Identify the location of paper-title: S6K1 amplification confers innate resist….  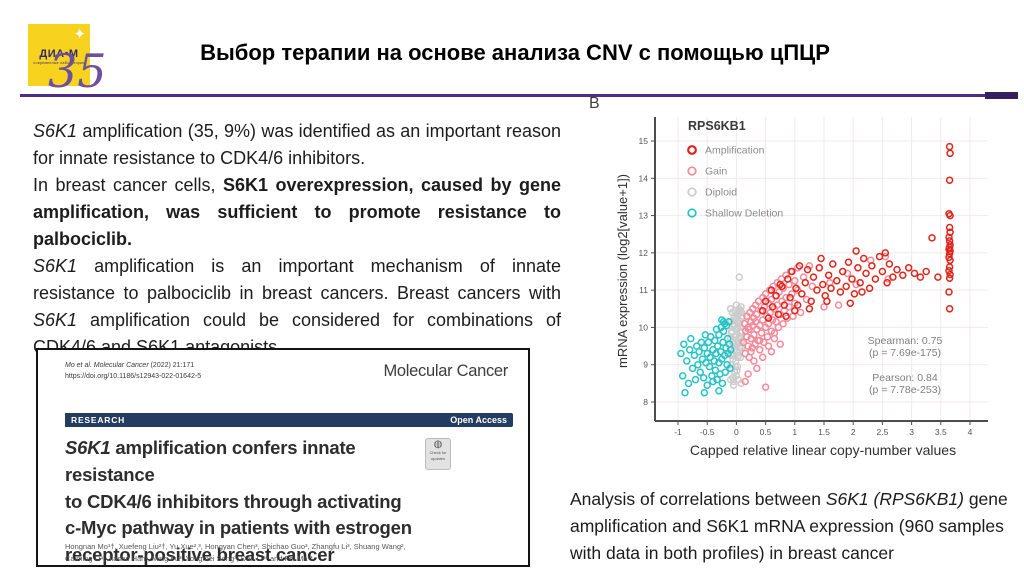
(243, 502).